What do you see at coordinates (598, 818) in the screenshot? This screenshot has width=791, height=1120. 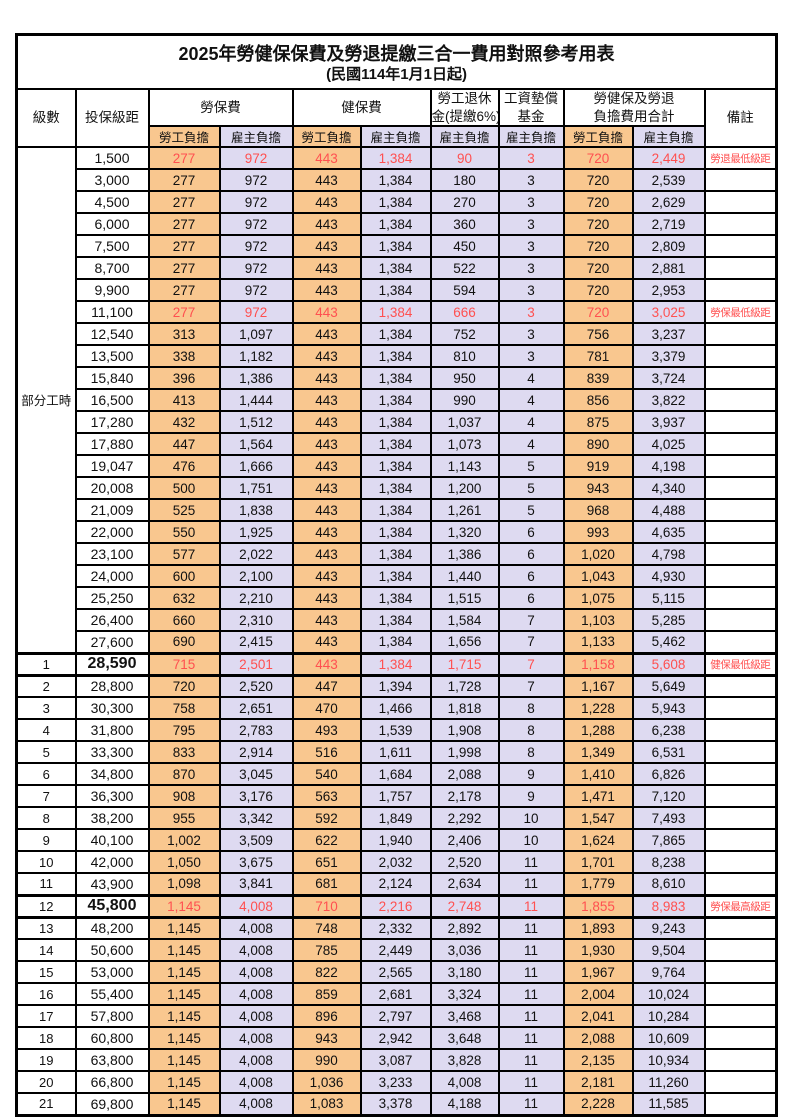 I see `total-employee-cell: 1,547` at bounding box center [598, 818].